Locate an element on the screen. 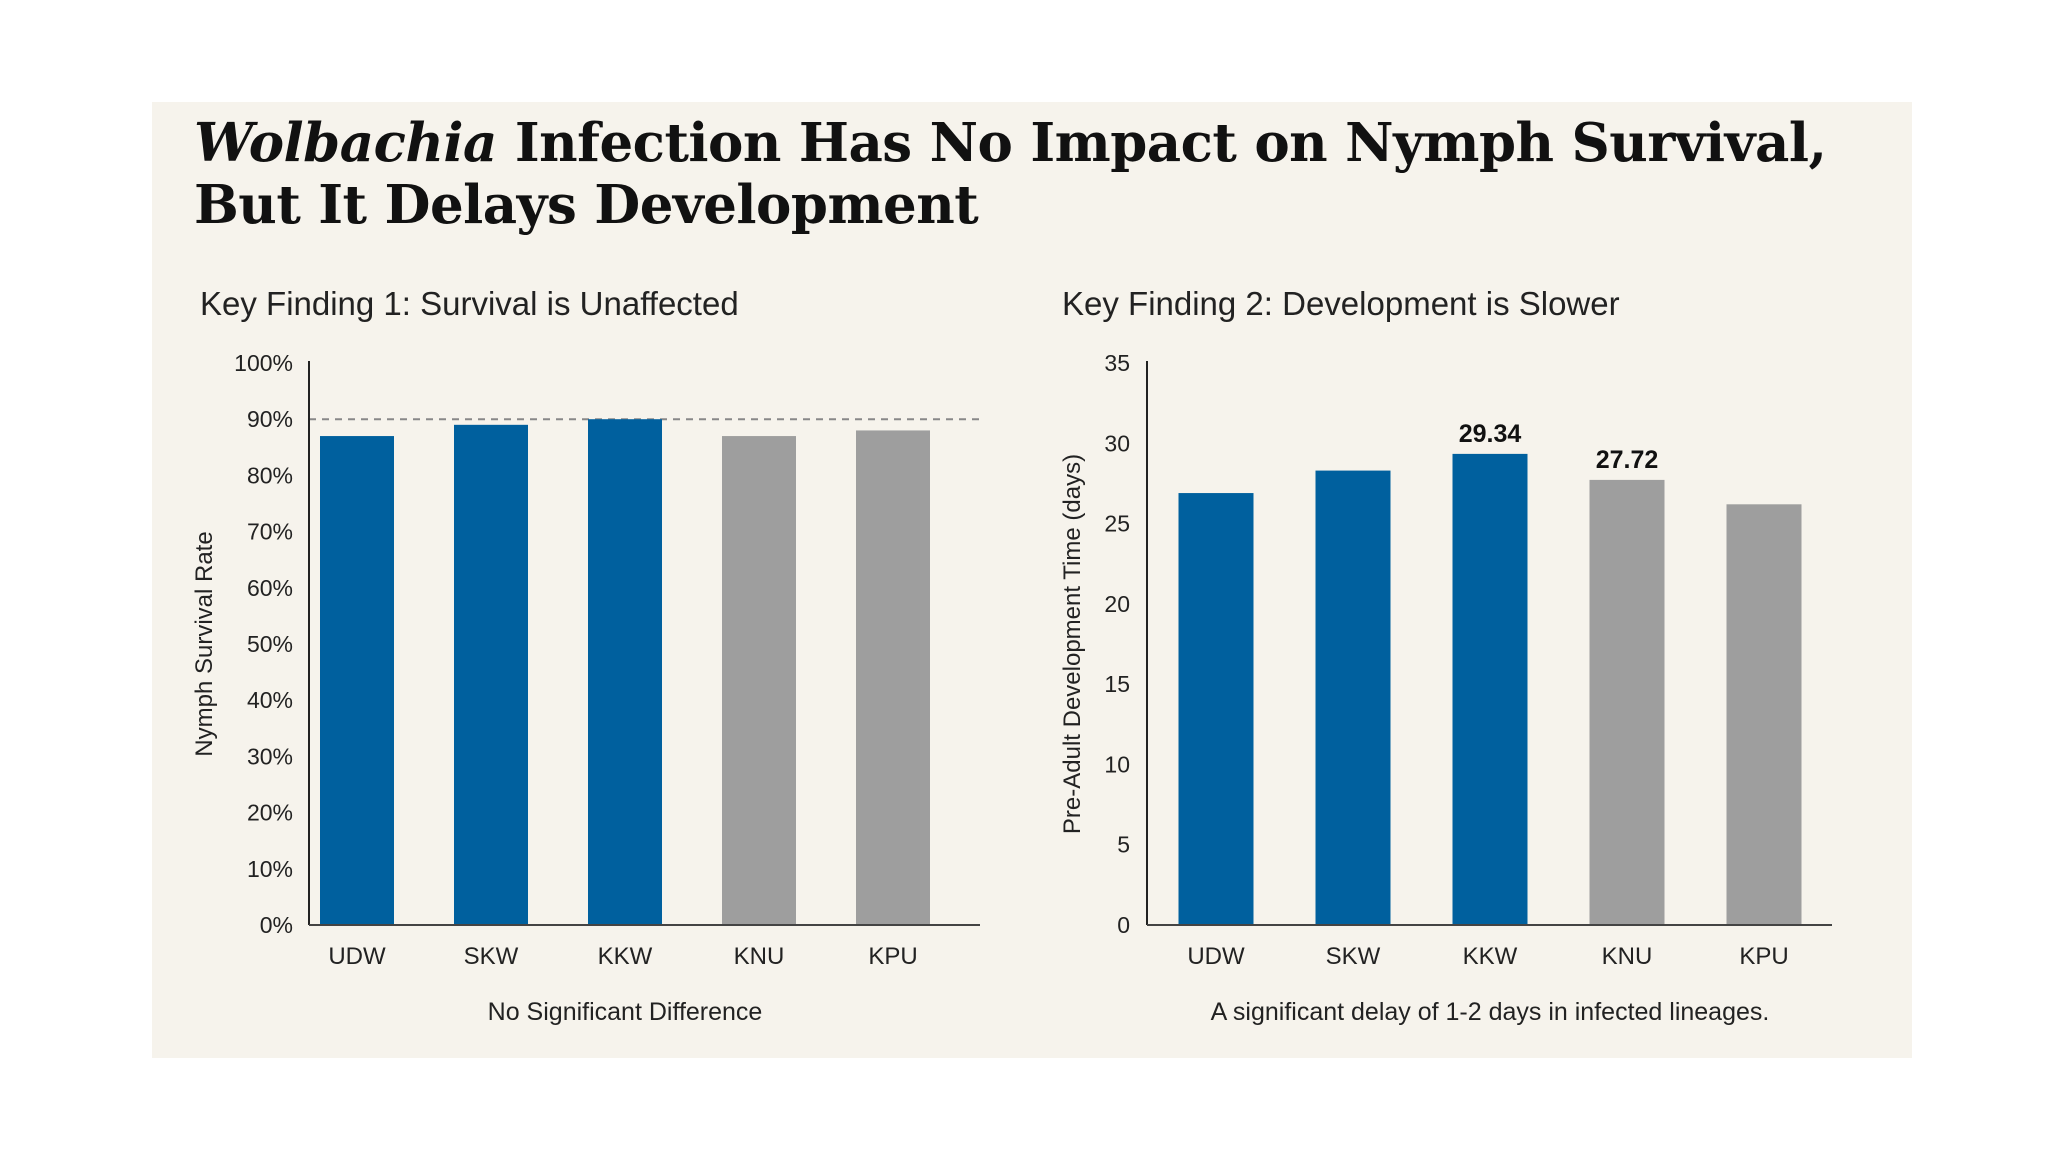  chart2-bar-kpu is located at coordinates (1764, 714).